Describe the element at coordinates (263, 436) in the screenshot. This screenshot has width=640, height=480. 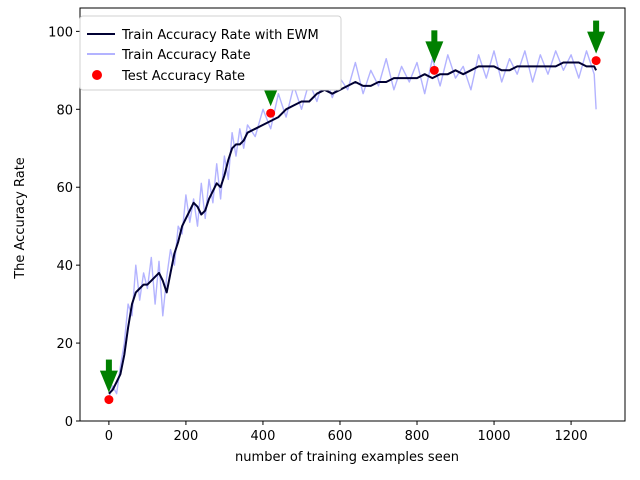
I see `x-tick-label: 400` at that location.